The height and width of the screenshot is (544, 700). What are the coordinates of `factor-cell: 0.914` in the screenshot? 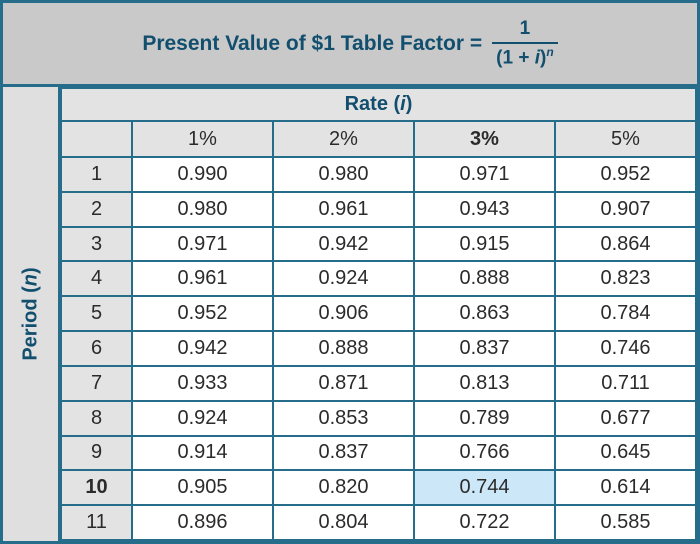 It's located at (202, 453).